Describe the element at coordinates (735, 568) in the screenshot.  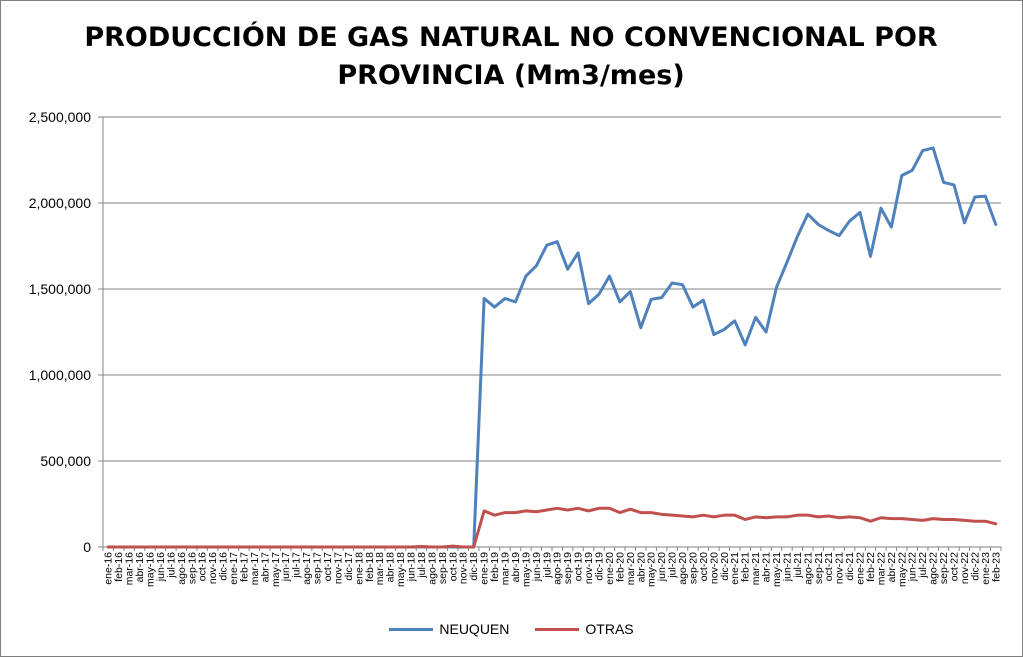
I see `x-tick-label: ene-21` at that location.